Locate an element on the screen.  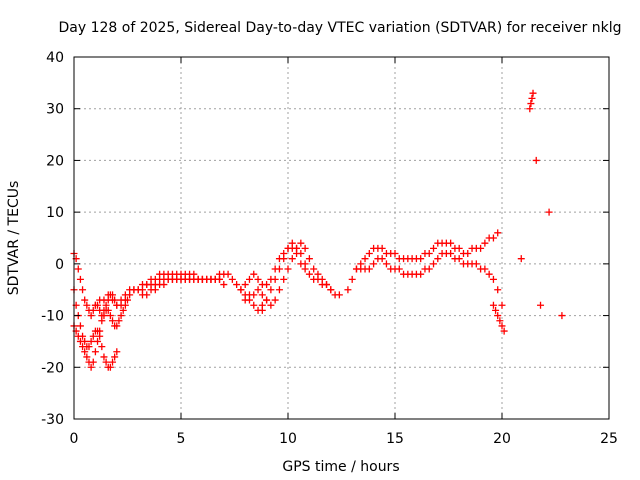
series-track-e is located at coordinates (202, 292).